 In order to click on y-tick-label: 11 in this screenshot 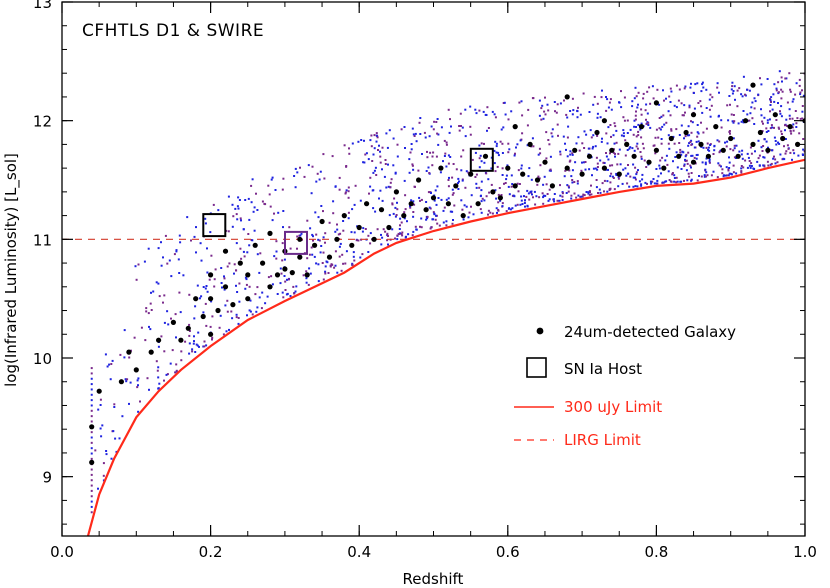, I will do `click(42, 240)`.